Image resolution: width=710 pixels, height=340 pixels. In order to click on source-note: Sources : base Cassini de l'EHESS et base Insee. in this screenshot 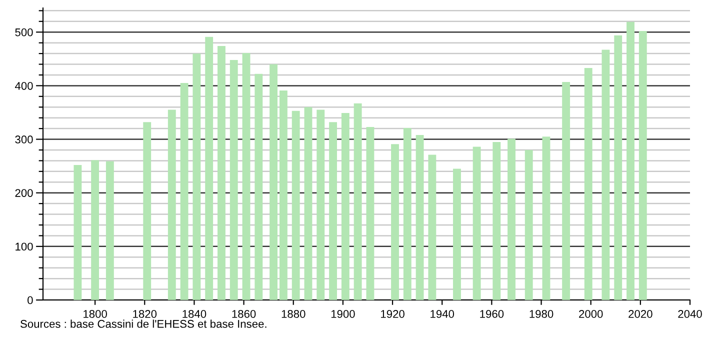, I will do `click(143, 324)`.